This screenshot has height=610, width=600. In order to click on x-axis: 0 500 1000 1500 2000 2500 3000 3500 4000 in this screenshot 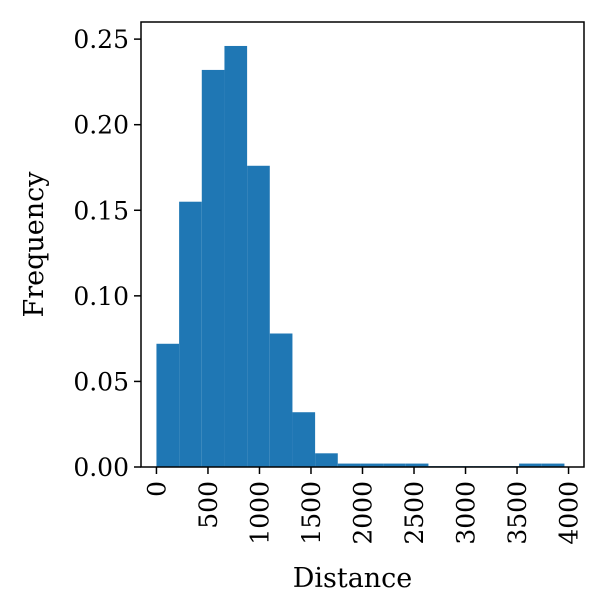, I will do `click(363, 506)`.